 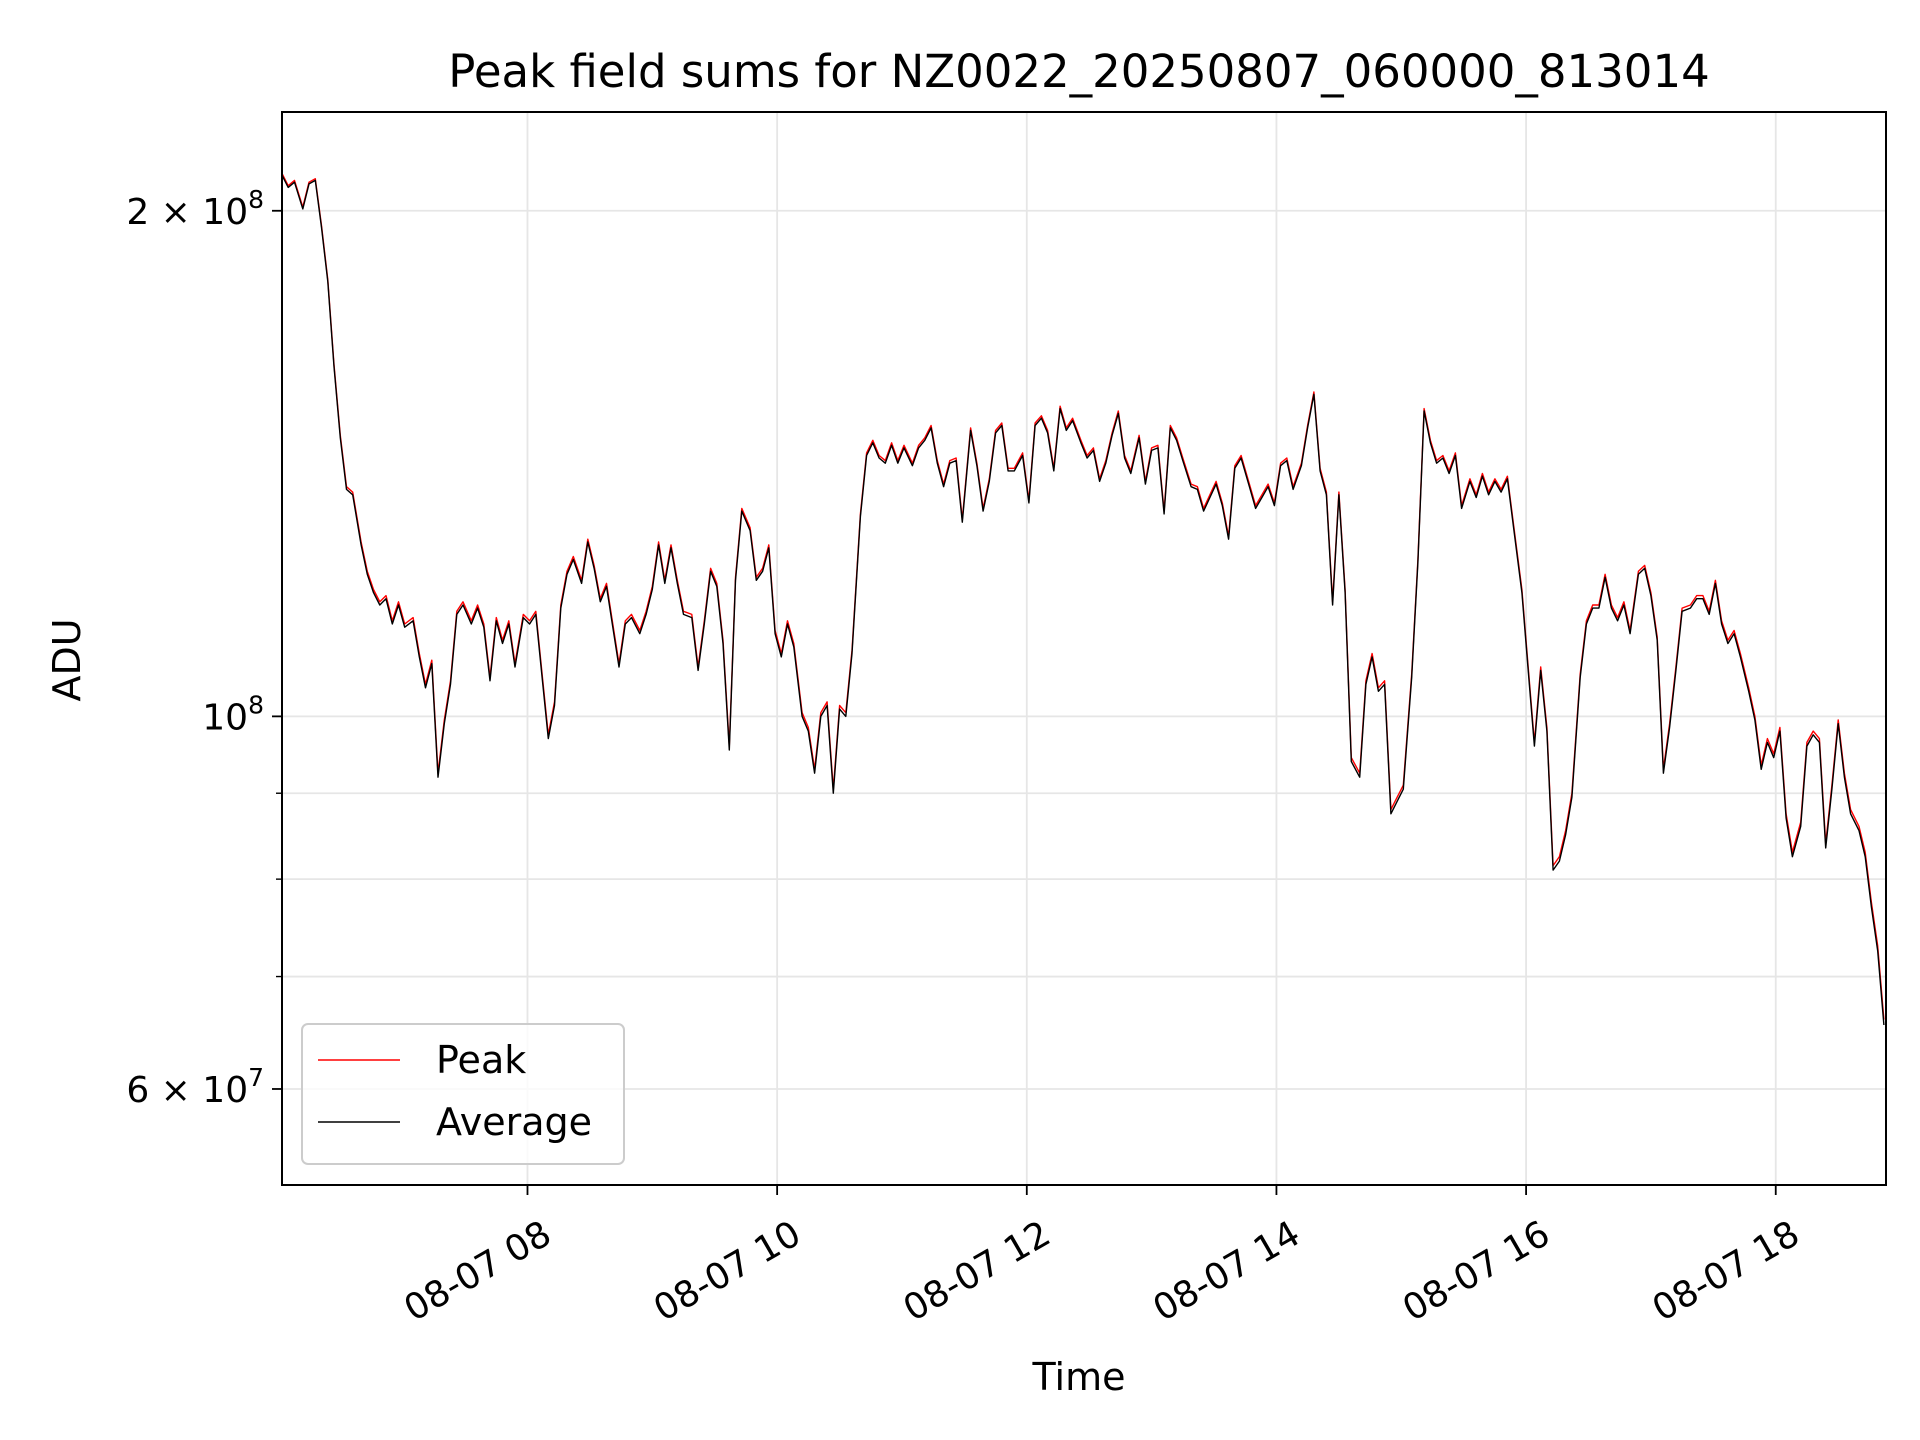 I want to click on y-tick-label: 108, so click(x=233, y=714).